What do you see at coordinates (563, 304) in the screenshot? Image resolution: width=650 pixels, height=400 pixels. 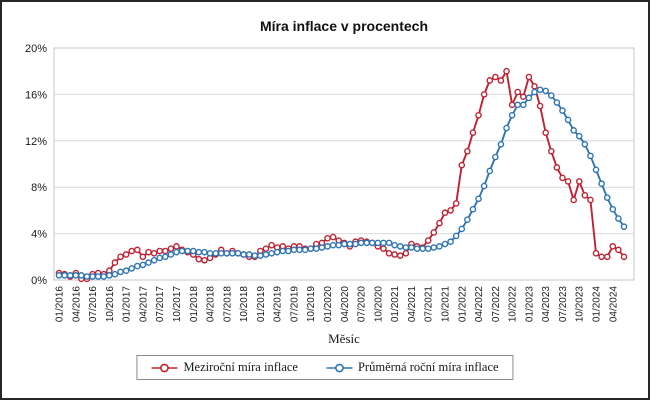 I see `svg-text: 07/2023` at bounding box center [563, 304].